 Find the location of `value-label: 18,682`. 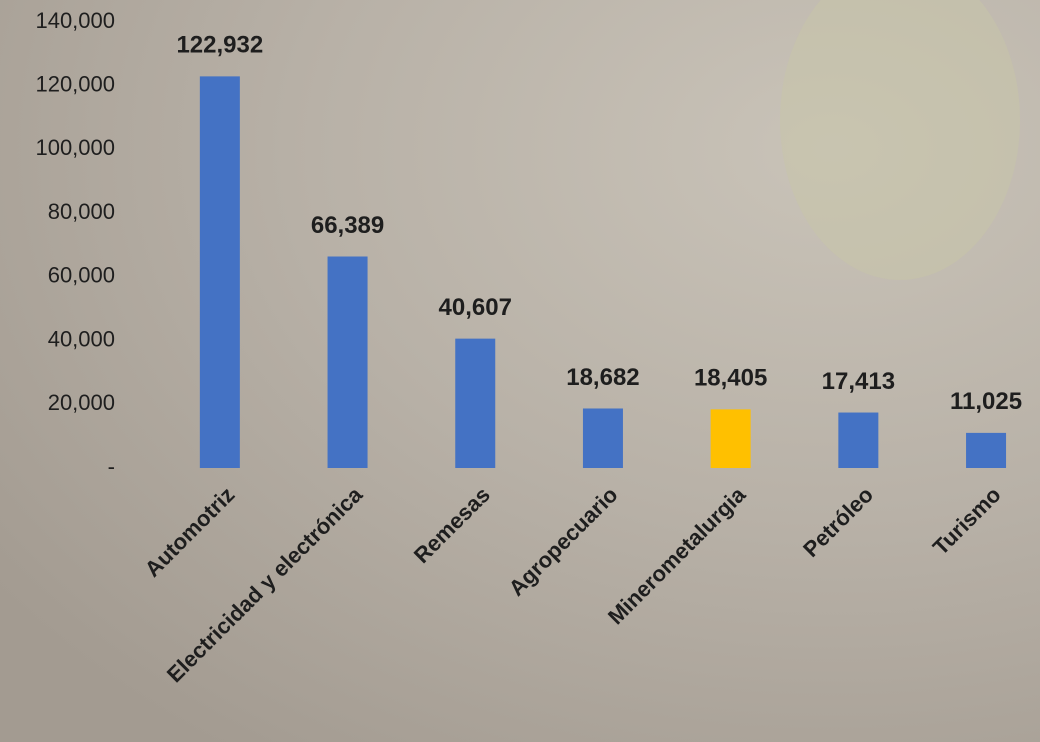

value-label: 18,682 is located at coordinates (602, 377).